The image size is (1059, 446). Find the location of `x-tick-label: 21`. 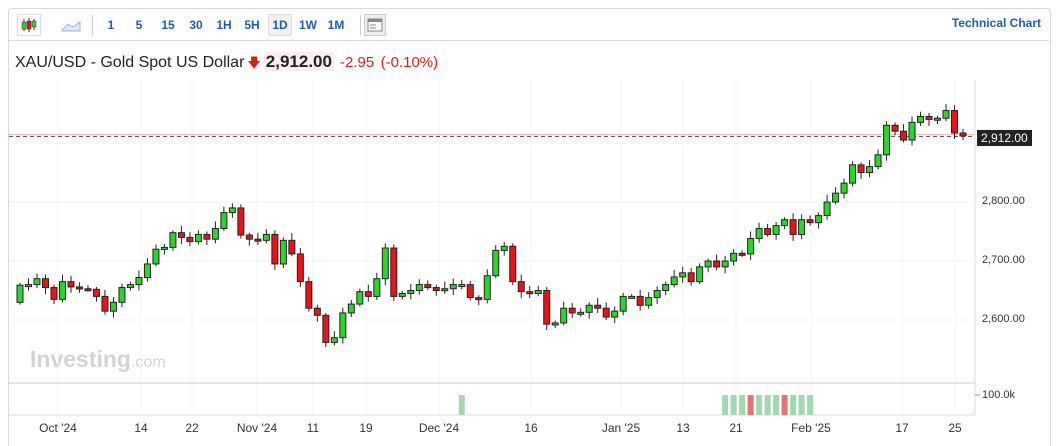

x-tick-label: 21 is located at coordinates (736, 428).